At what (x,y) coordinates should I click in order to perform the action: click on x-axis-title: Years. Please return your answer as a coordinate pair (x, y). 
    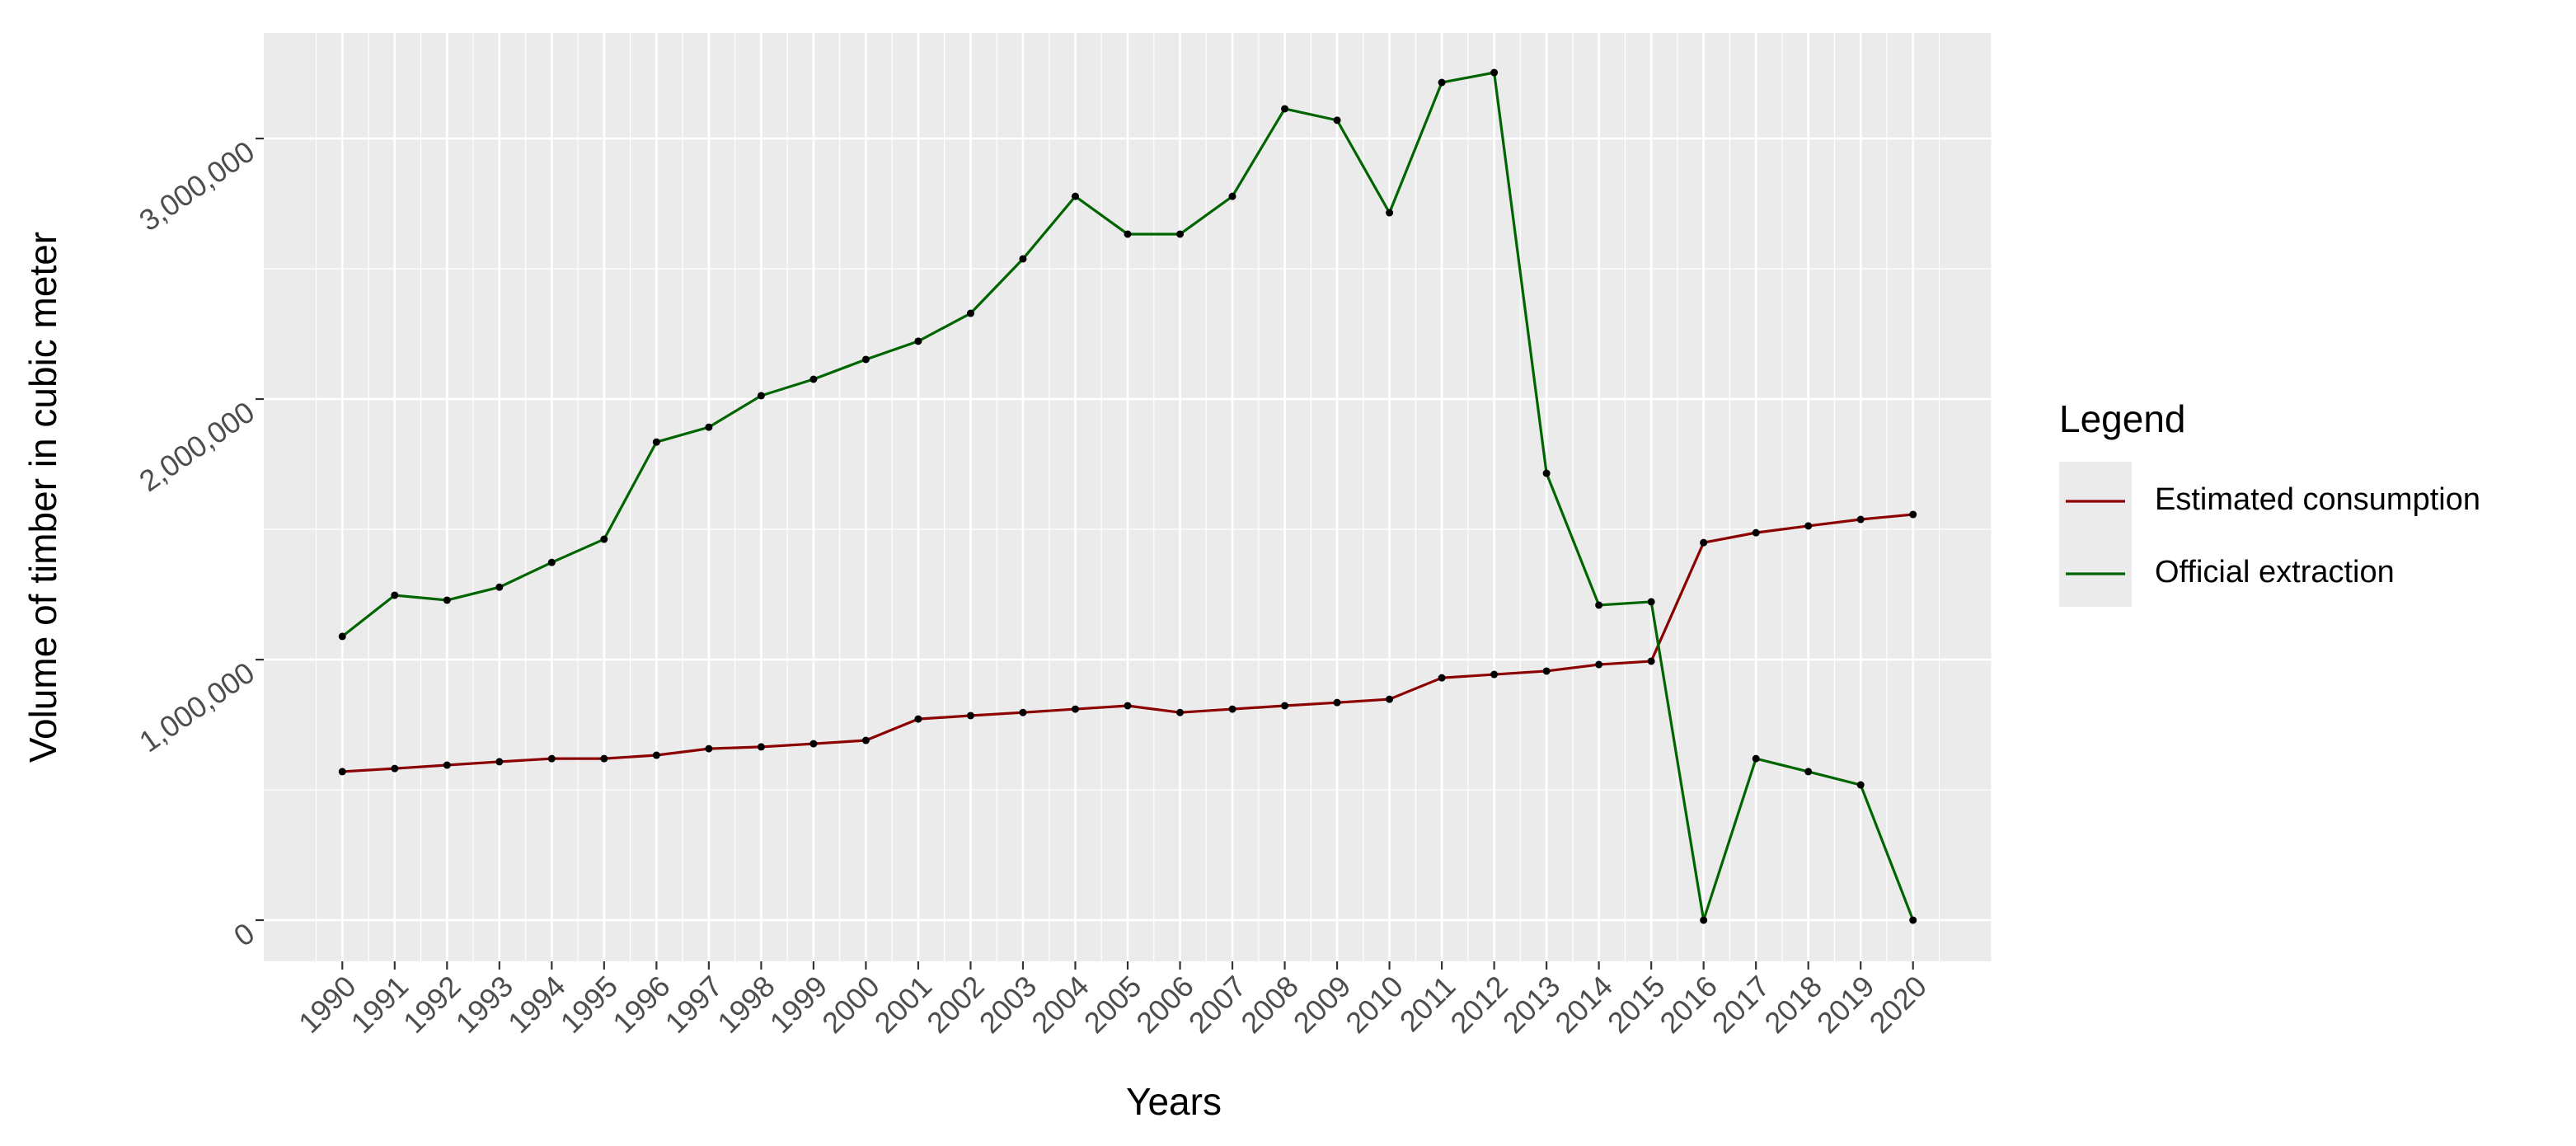
    Looking at the image, I should click on (1174, 1101).